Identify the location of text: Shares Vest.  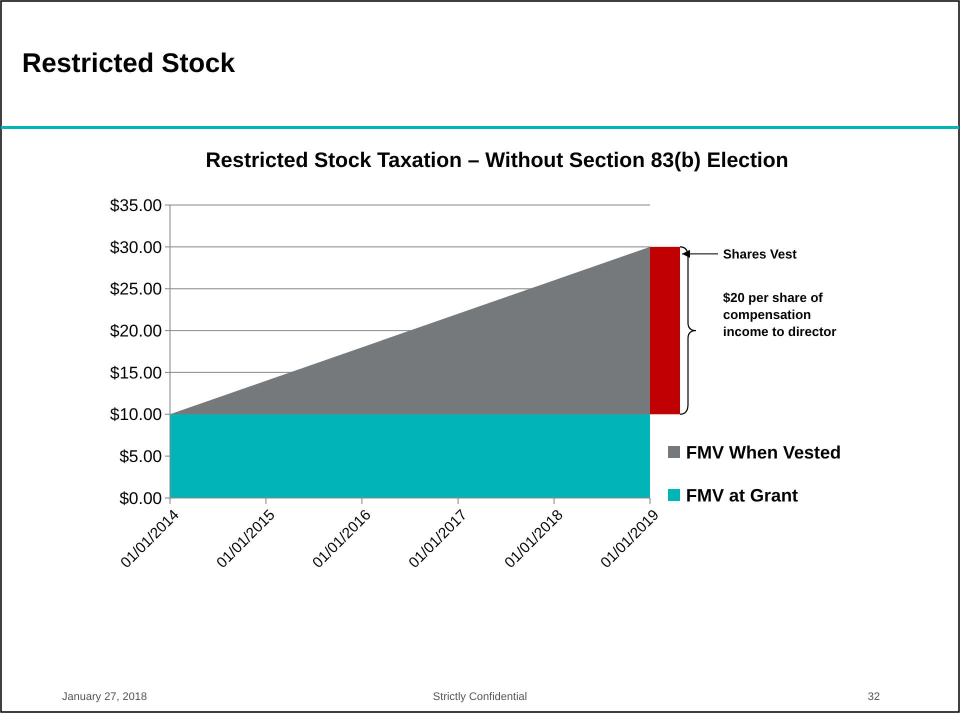
(760, 254).